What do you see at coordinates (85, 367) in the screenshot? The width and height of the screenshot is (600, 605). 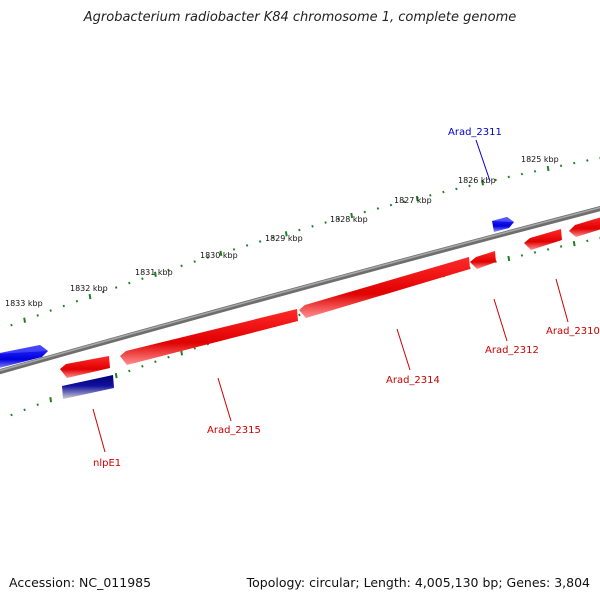 I see `gene-left-small` at bounding box center [85, 367].